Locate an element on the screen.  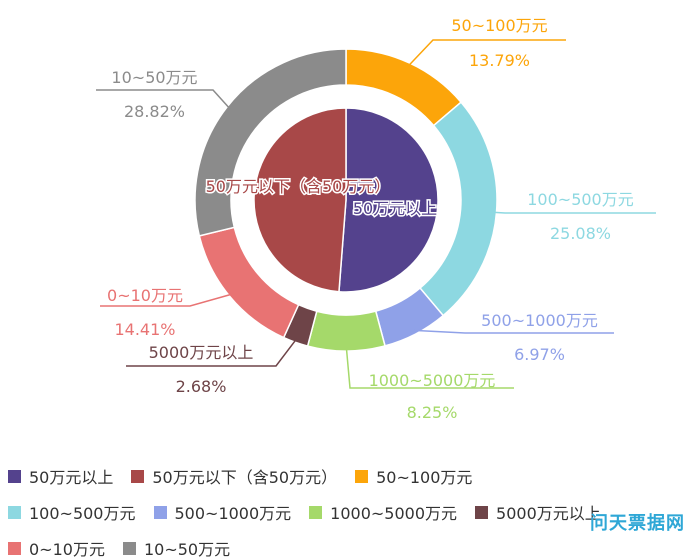
legend-label: 50~100万元 is located at coordinates (424, 477).